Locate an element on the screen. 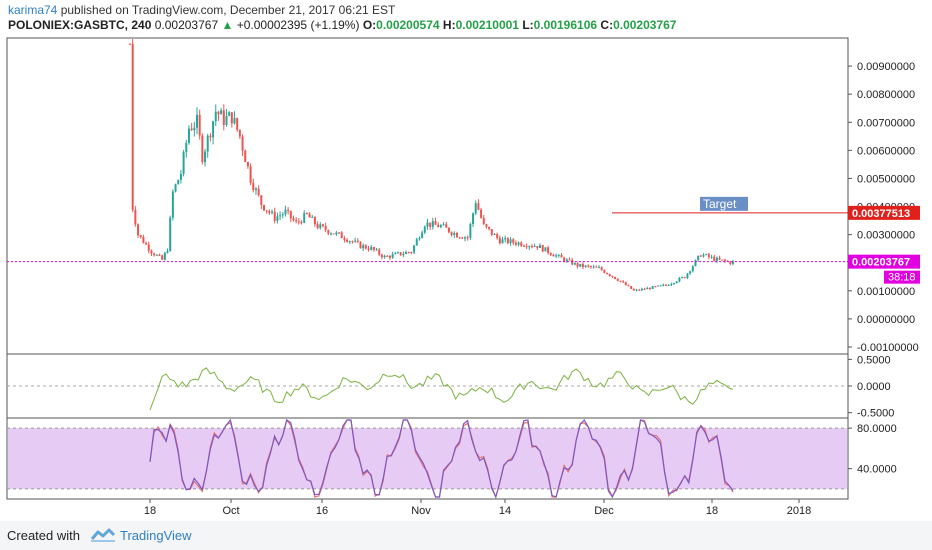  price-tick-label: -0.00100000 is located at coordinates (888, 348).